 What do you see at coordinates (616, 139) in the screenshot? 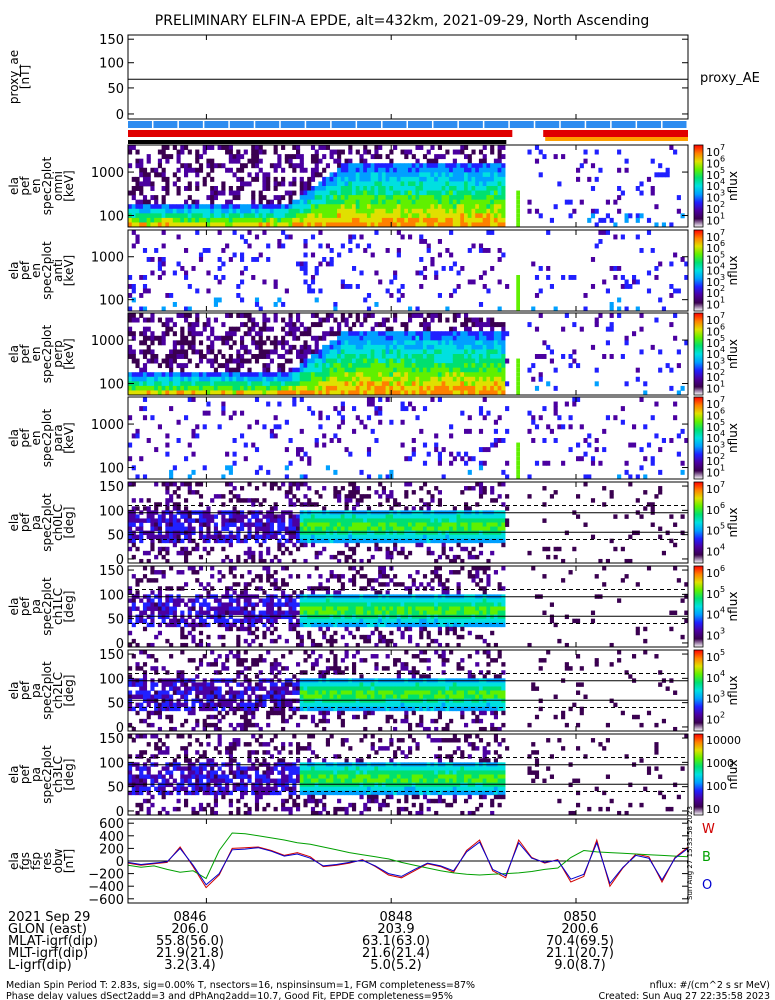
I see `orbit-bar` at bounding box center [616, 139].